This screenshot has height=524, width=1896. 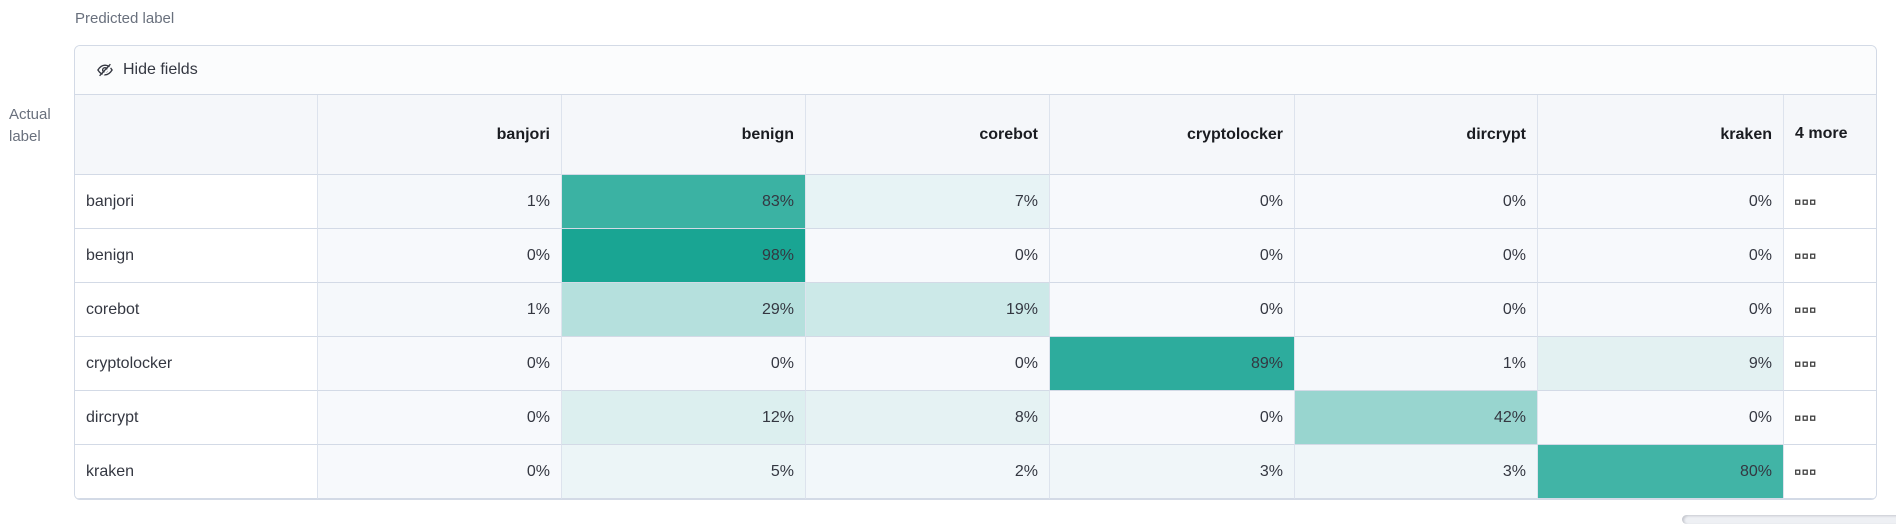 I want to click on matrix-cell-banjori-banjori: 1%, so click(x=440, y=202).